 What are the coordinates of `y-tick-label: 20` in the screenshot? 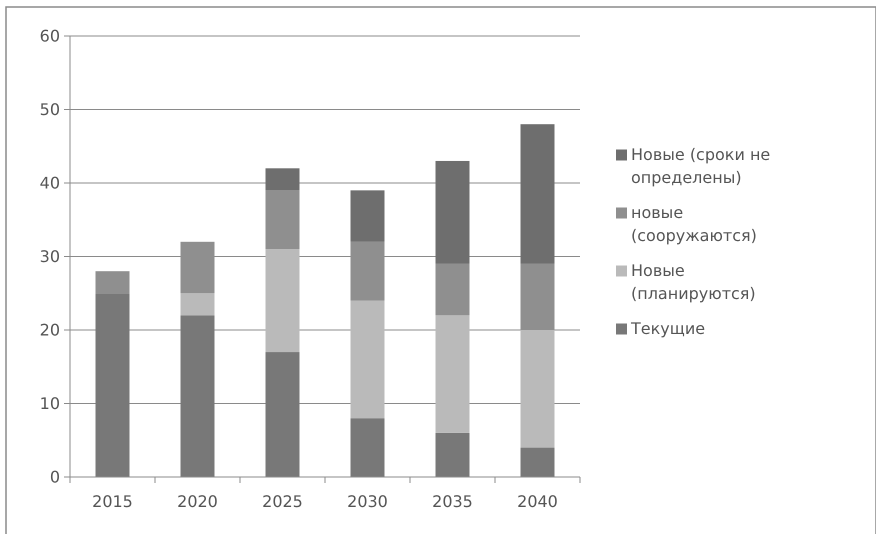 It's located at (50, 330).